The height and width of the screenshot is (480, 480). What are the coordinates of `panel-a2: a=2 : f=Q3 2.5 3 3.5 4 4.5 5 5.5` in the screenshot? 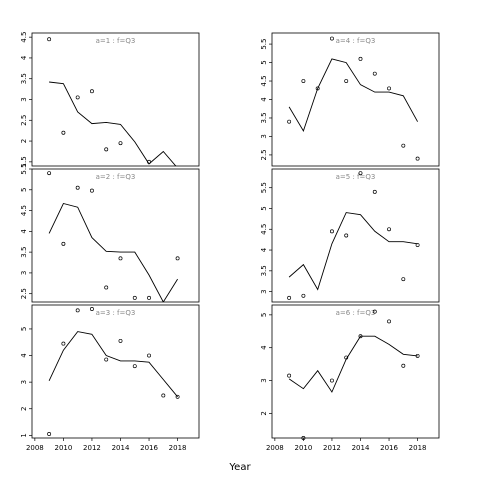 It's located at (110, 233).